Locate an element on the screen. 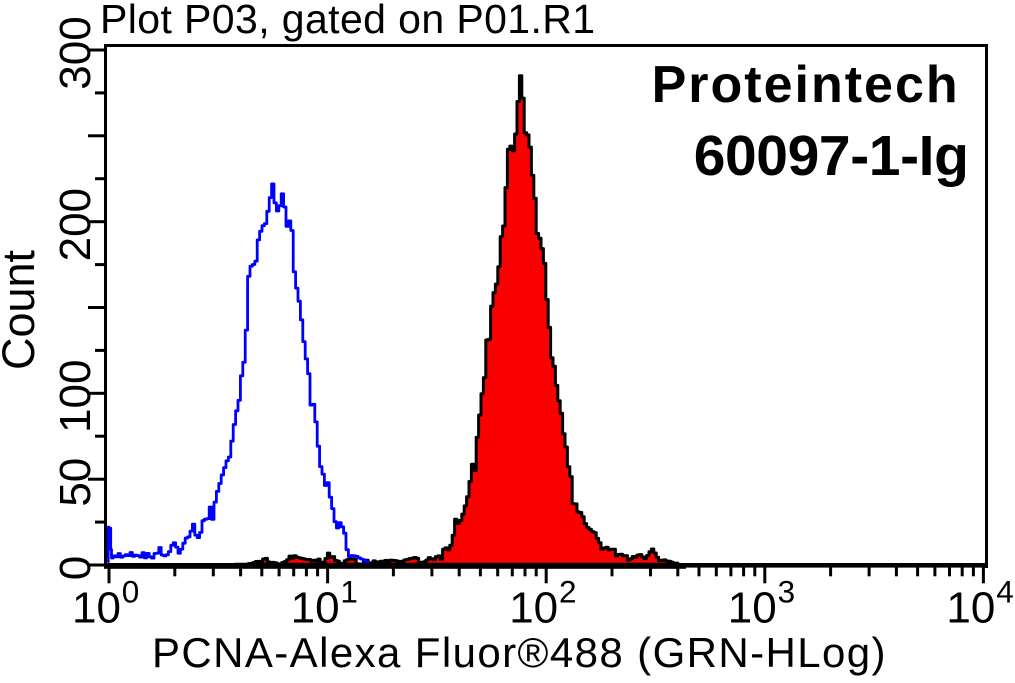 The image size is (1015, 683). svg-text: 300 is located at coordinates (75, 52).